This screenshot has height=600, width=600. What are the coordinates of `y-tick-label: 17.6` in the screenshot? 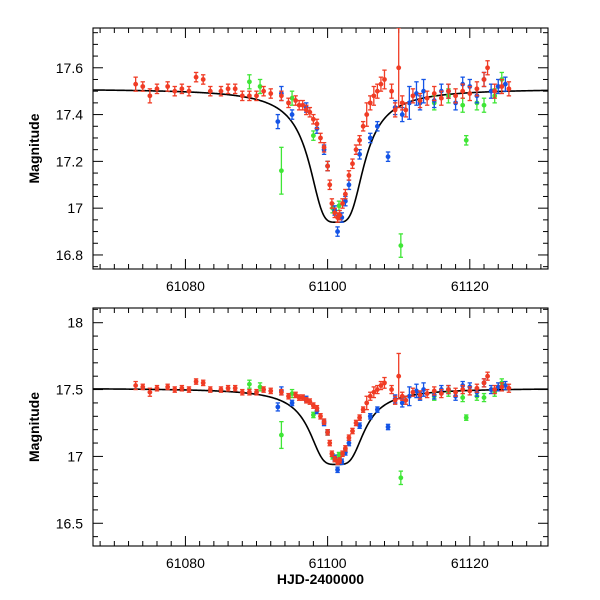 It's located at (69, 68).